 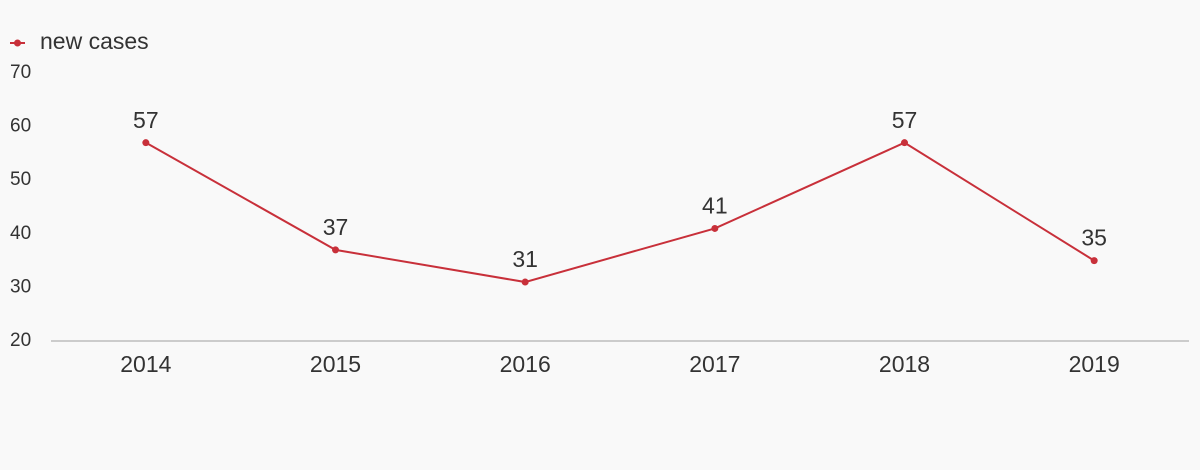 I want to click on y-tick-label: 70, so click(x=20, y=72).